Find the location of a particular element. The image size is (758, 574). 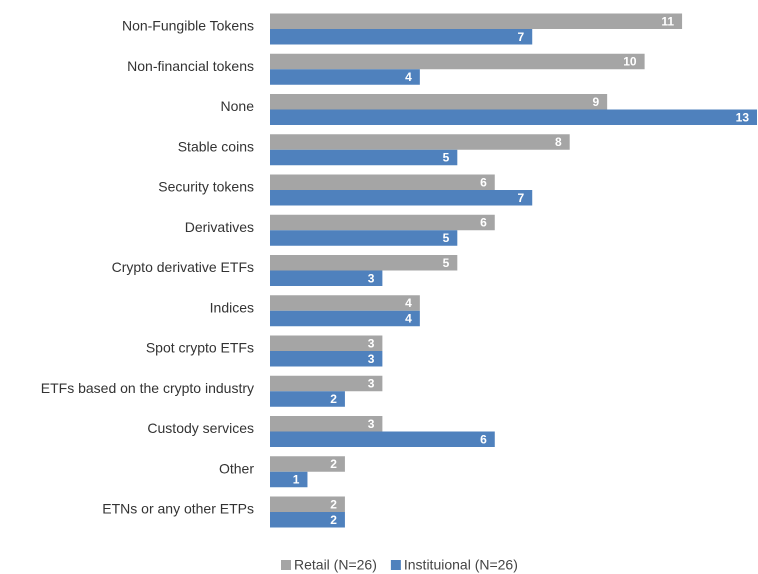

value-label: 1 is located at coordinates (296, 480).